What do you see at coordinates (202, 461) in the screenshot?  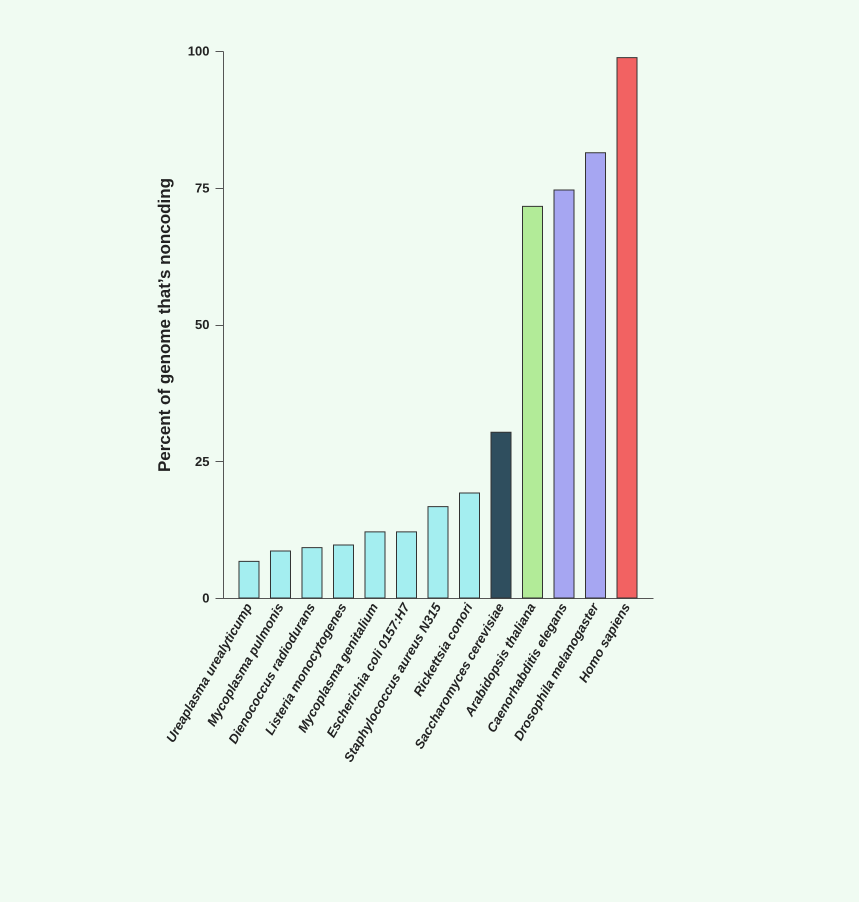 I see `y-tick-label: 25` at bounding box center [202, 461].